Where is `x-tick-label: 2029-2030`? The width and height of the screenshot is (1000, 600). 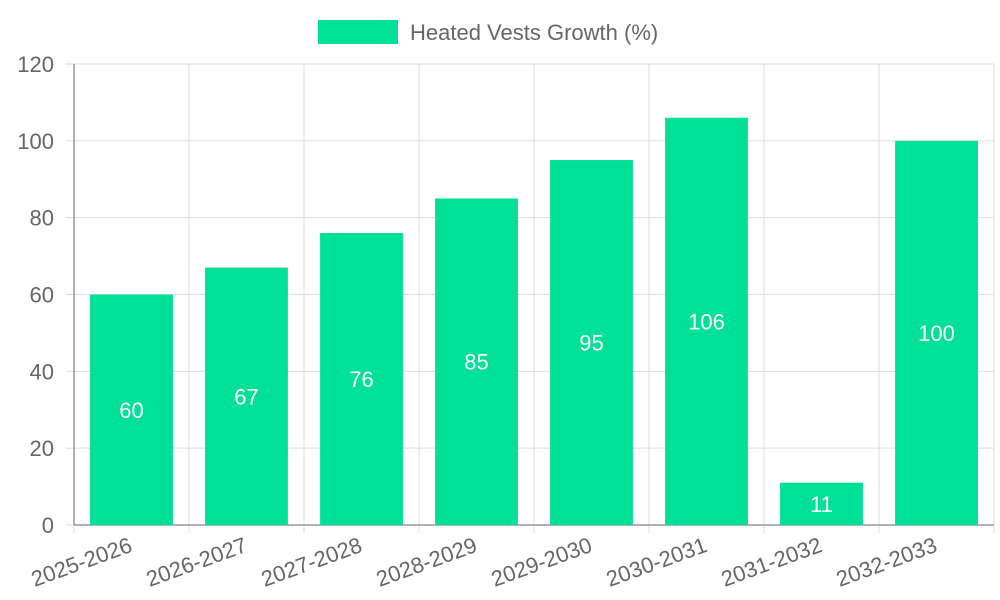
x-tick-label: 2029-2030 is located at coordinates (541, 561).